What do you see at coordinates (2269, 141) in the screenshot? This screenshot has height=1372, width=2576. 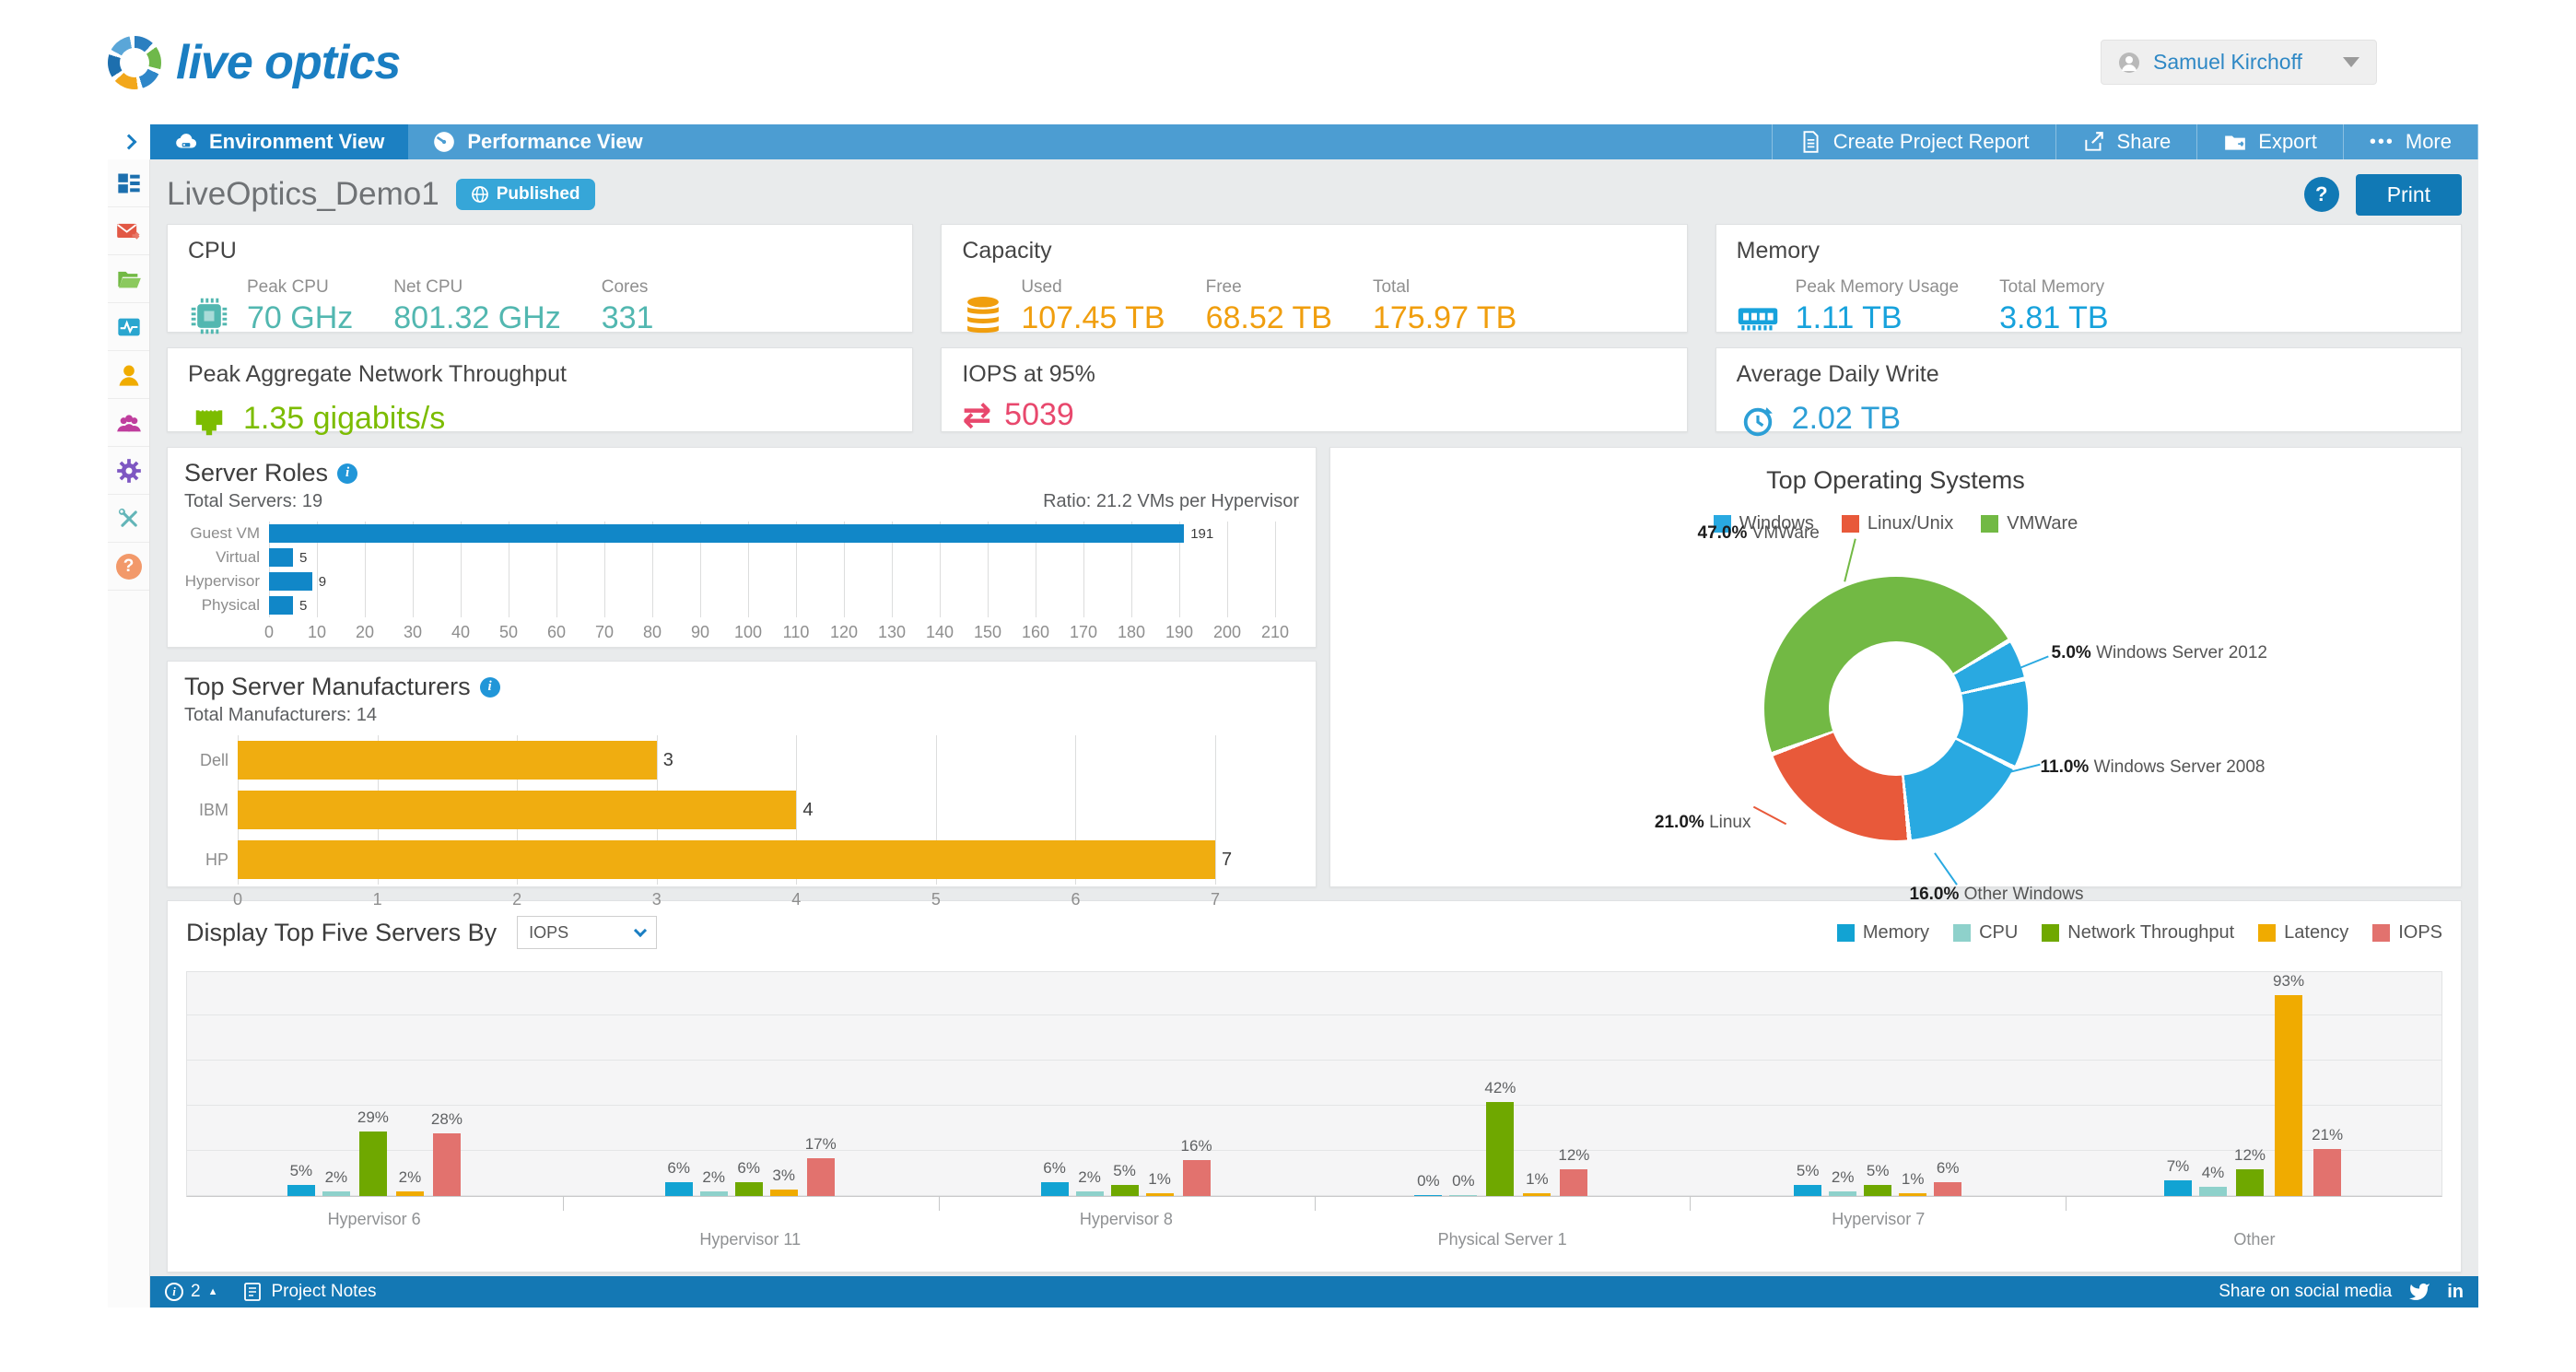 I see `export-button: Export` at bounding box center [2269, 141].